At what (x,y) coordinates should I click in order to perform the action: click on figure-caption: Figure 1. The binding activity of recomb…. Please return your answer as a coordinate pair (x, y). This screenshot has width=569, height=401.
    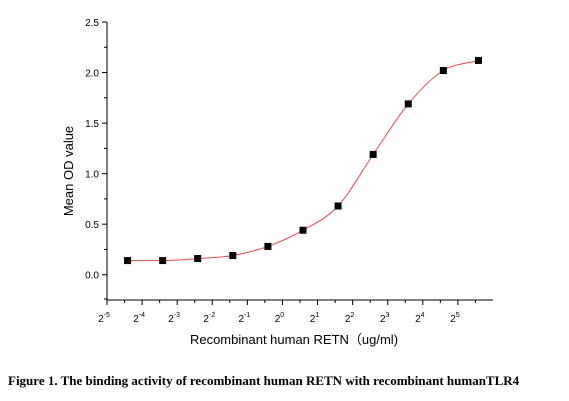
    Looking at the image, I should click on (264, 380).